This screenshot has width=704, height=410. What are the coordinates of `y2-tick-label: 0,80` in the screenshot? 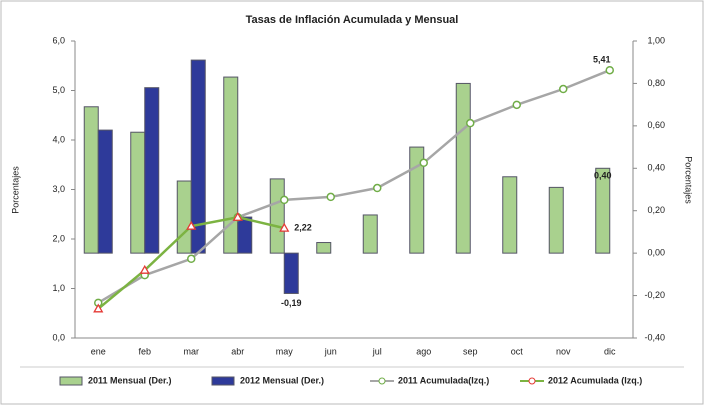 It's located at (656, 83).